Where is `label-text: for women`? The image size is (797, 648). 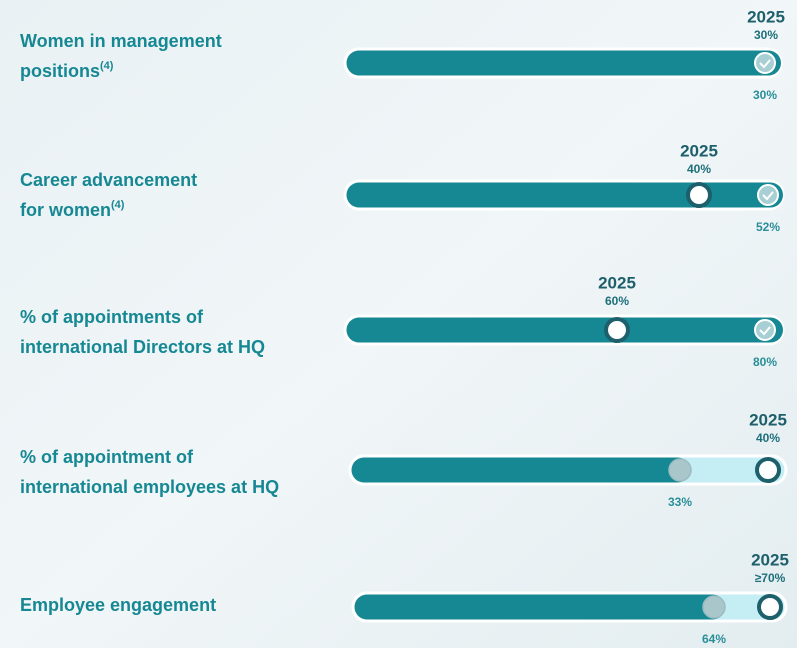 label-text: for women is located at coordinates (65, 210).